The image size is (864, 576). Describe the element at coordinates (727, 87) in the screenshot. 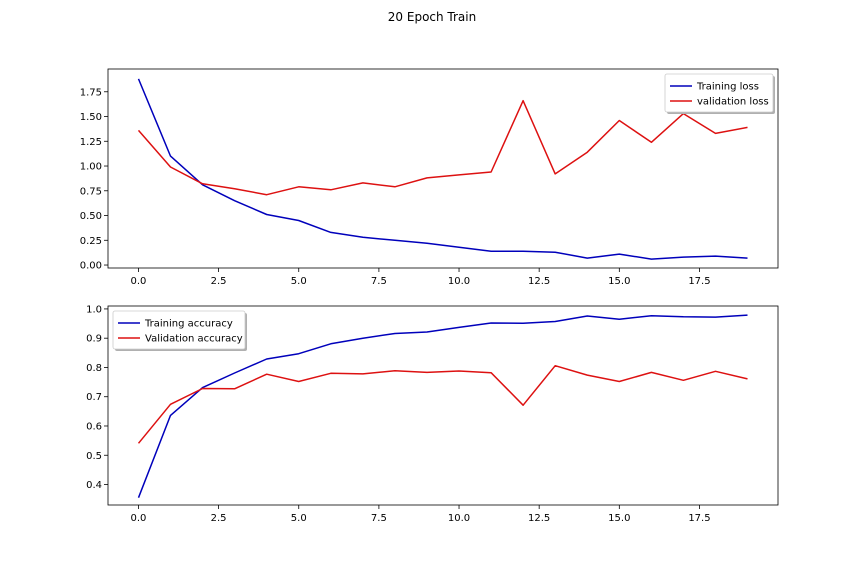

I see `legend-label: Training loss` at that location.